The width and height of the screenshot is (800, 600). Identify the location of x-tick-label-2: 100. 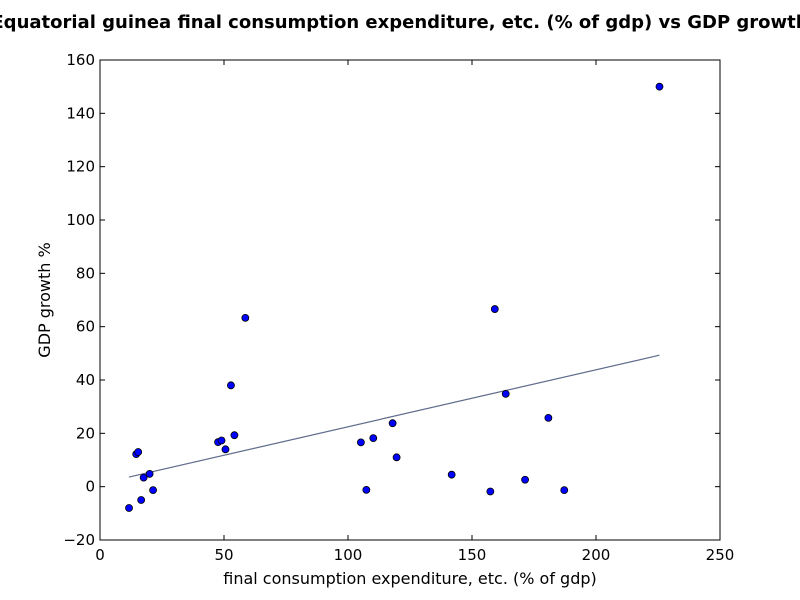
(348, 555).